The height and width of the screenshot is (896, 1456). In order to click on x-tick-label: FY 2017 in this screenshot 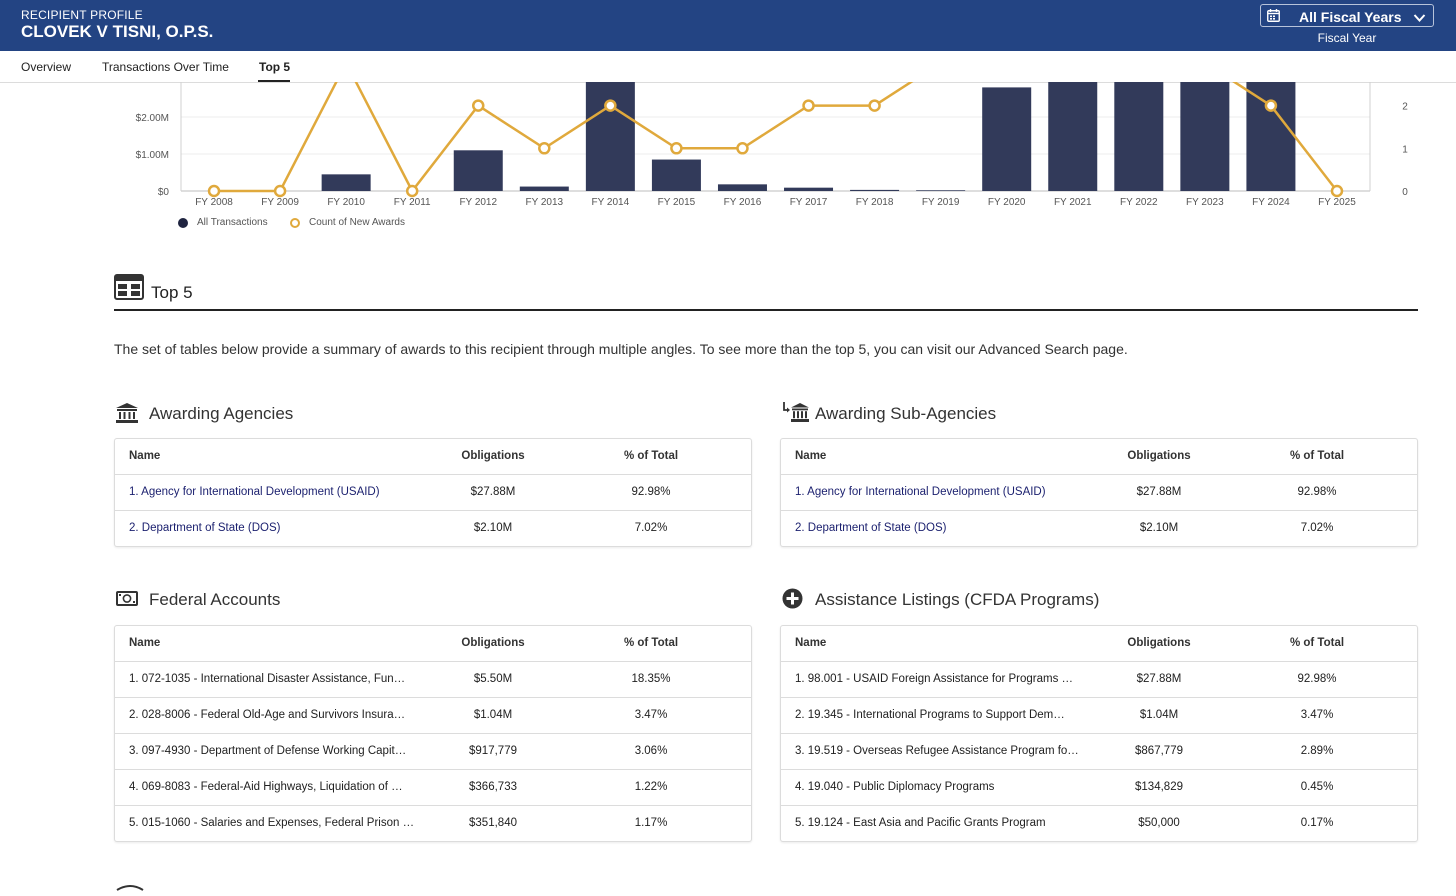, I will do `click(809, 202)`.